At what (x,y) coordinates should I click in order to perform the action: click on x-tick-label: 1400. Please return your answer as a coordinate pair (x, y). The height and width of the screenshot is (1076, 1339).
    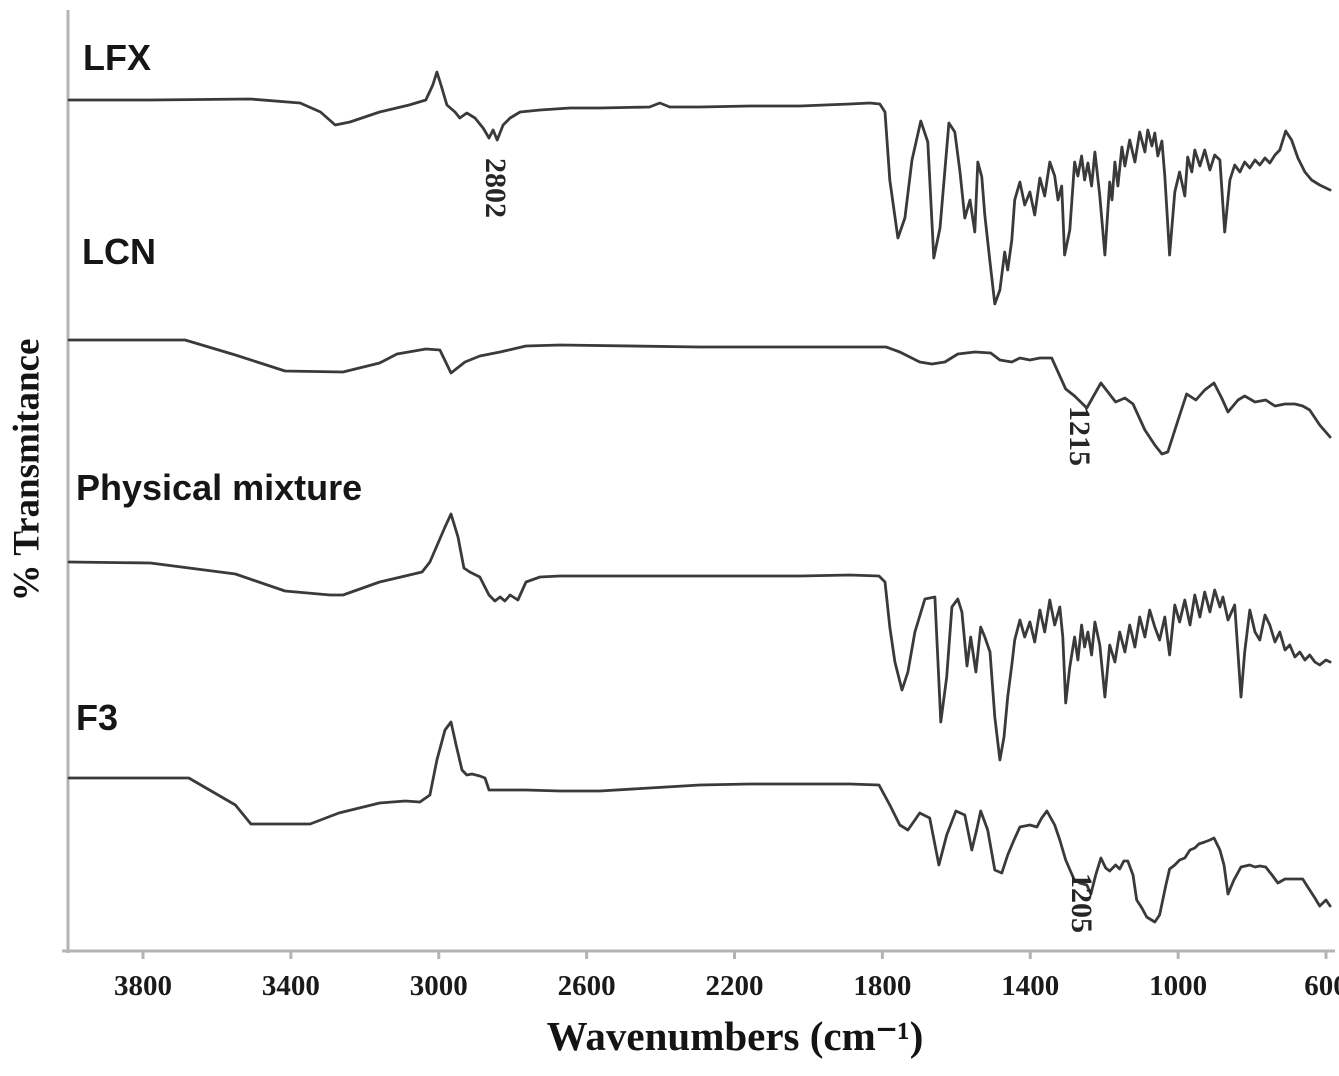
    Looking at the image, I should click on (1030, 986).